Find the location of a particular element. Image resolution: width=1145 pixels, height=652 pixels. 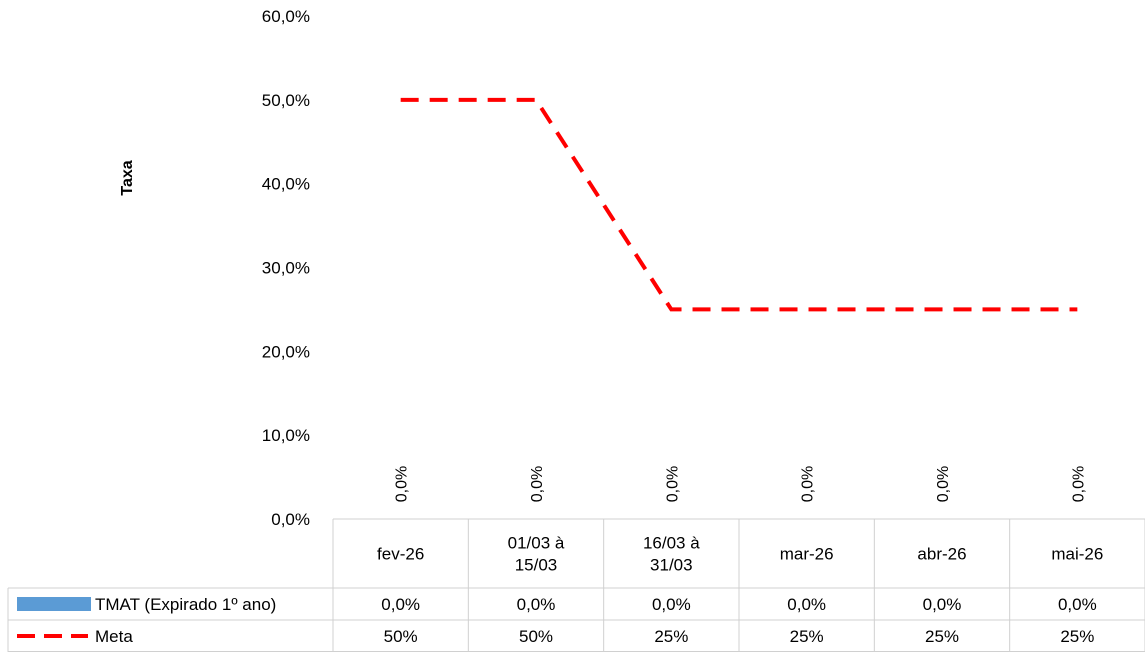

y-tick-label: 50,0% is located at coordinates (286, 100).